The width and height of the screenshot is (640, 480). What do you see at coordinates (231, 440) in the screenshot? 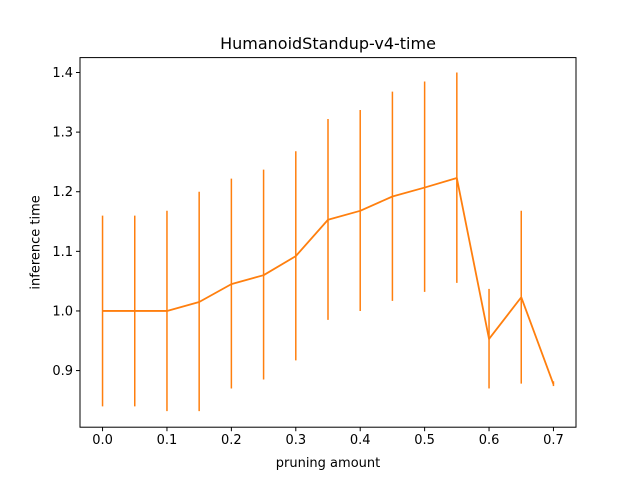
I see `x-tick-label: 0.2` at bounding box center [231, 440].